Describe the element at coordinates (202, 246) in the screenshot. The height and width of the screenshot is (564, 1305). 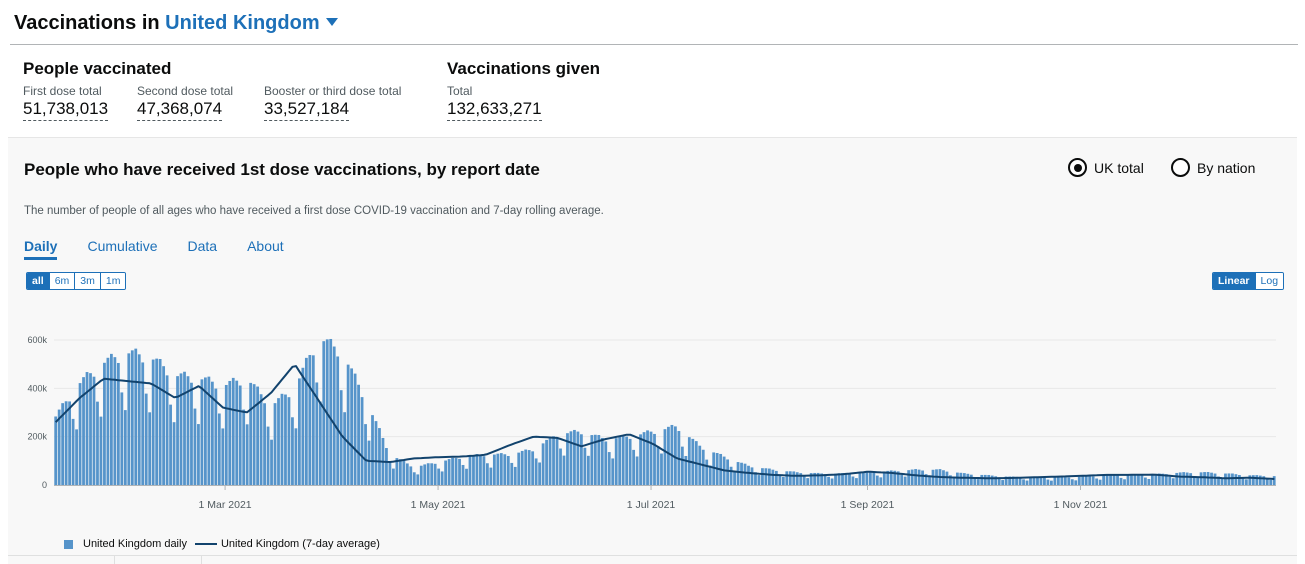
I see `tab-data: Data` at that location.